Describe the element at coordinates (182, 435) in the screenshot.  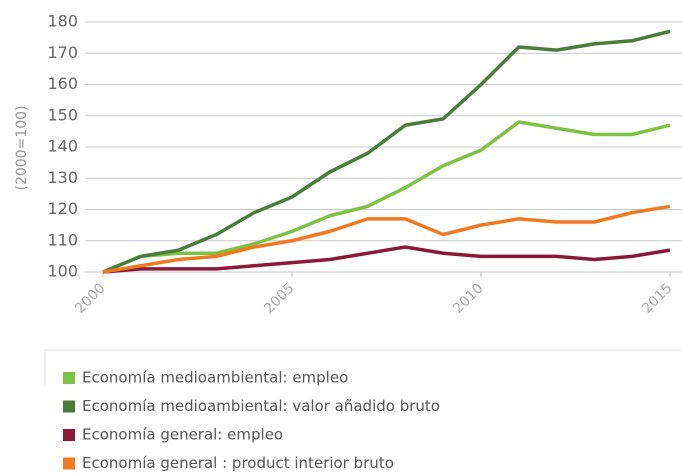
I see `legend-label: Economía general: empleo` at that location.